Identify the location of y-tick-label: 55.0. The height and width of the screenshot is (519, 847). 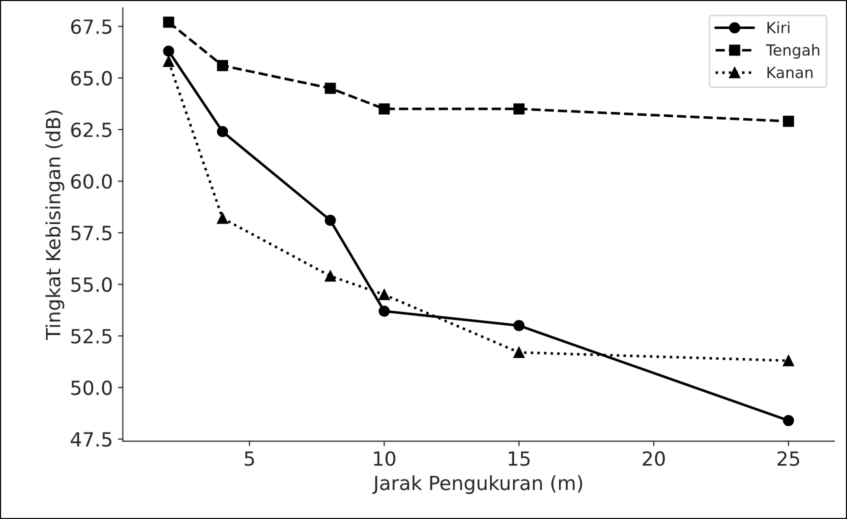
(91, 284).